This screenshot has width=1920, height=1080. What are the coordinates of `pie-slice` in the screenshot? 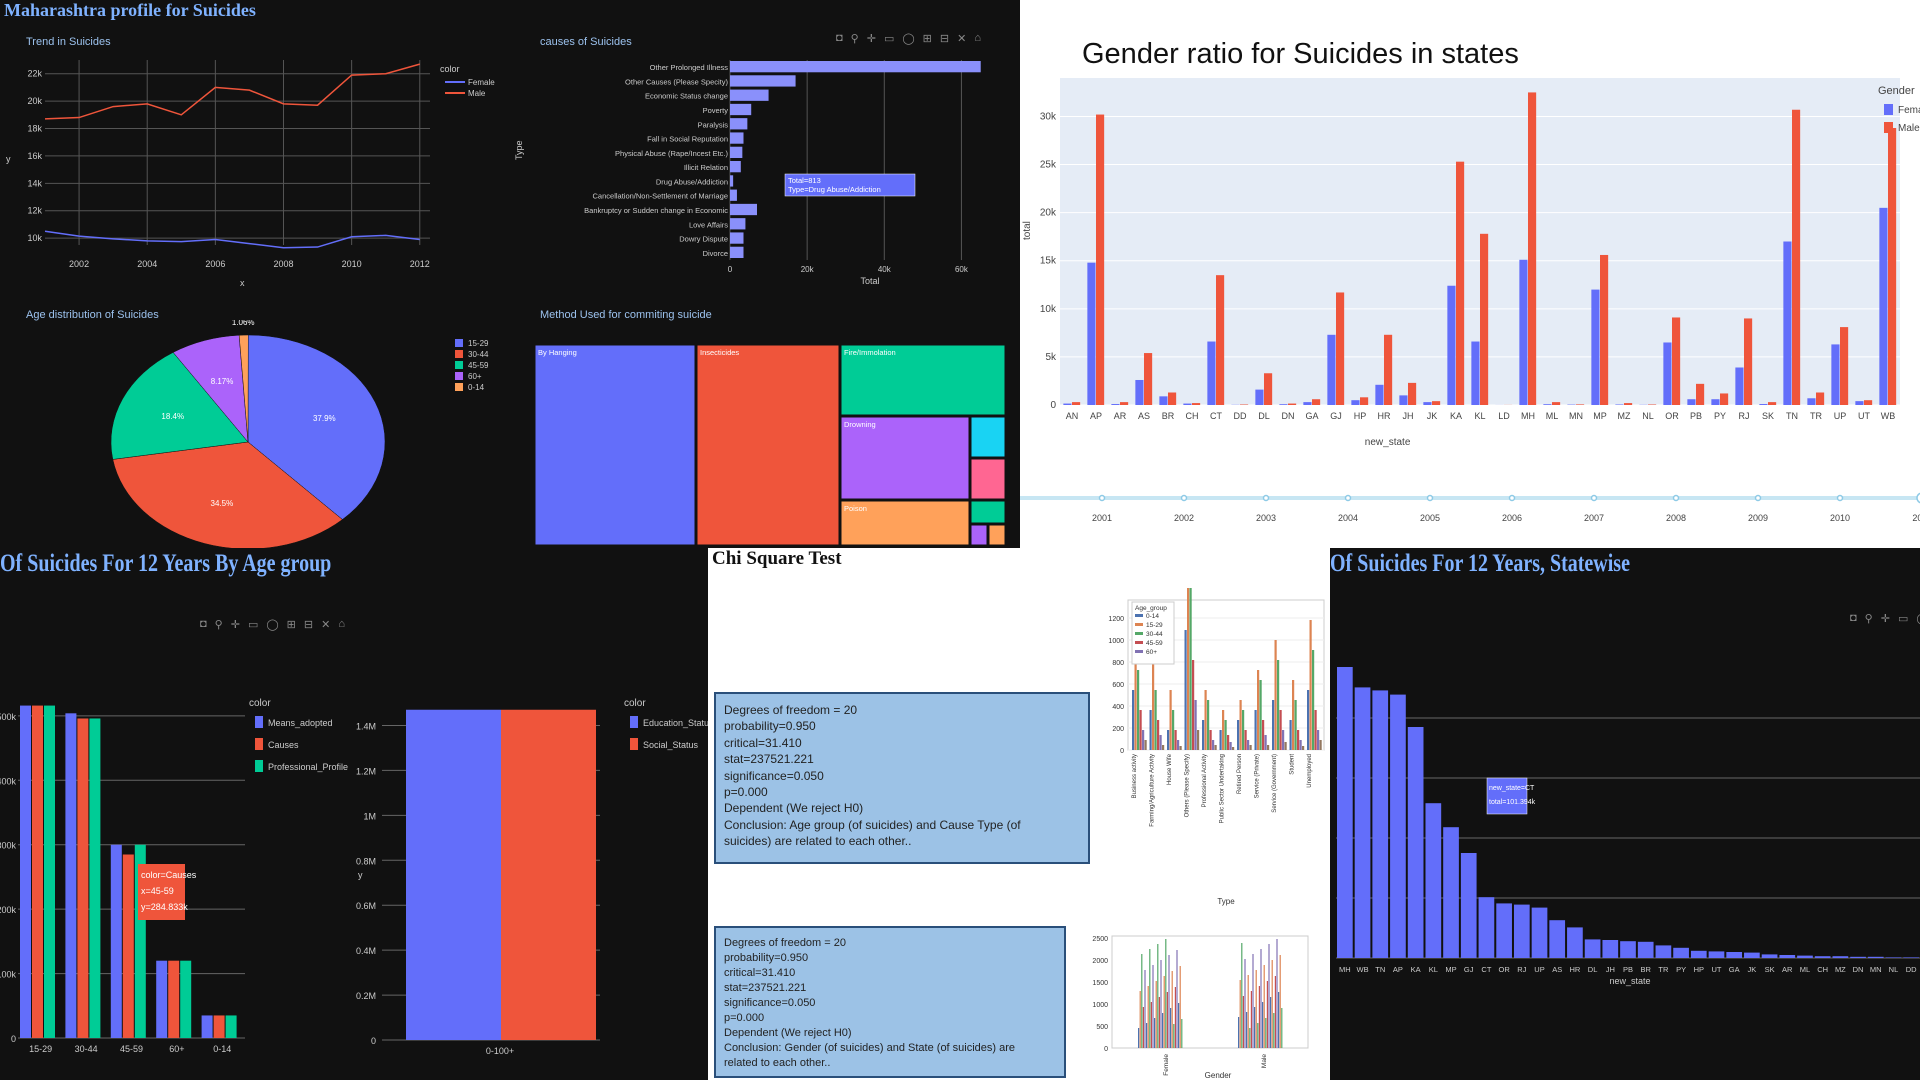 It's located at (179, 406).